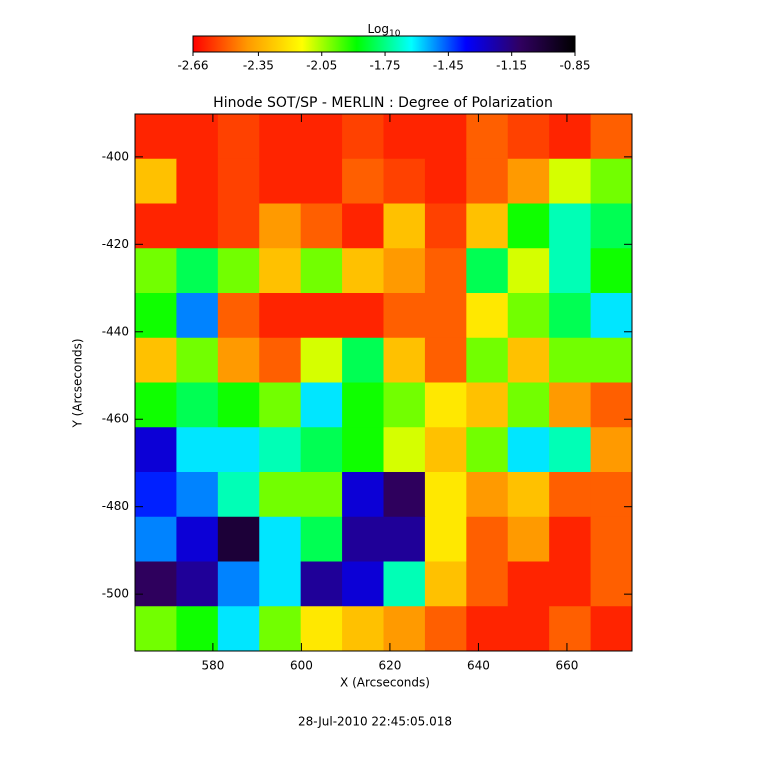 Image resolution: width=766 pixels, height=768 pixels. I want to click on x-tick-label: 600, so click(301, 666).